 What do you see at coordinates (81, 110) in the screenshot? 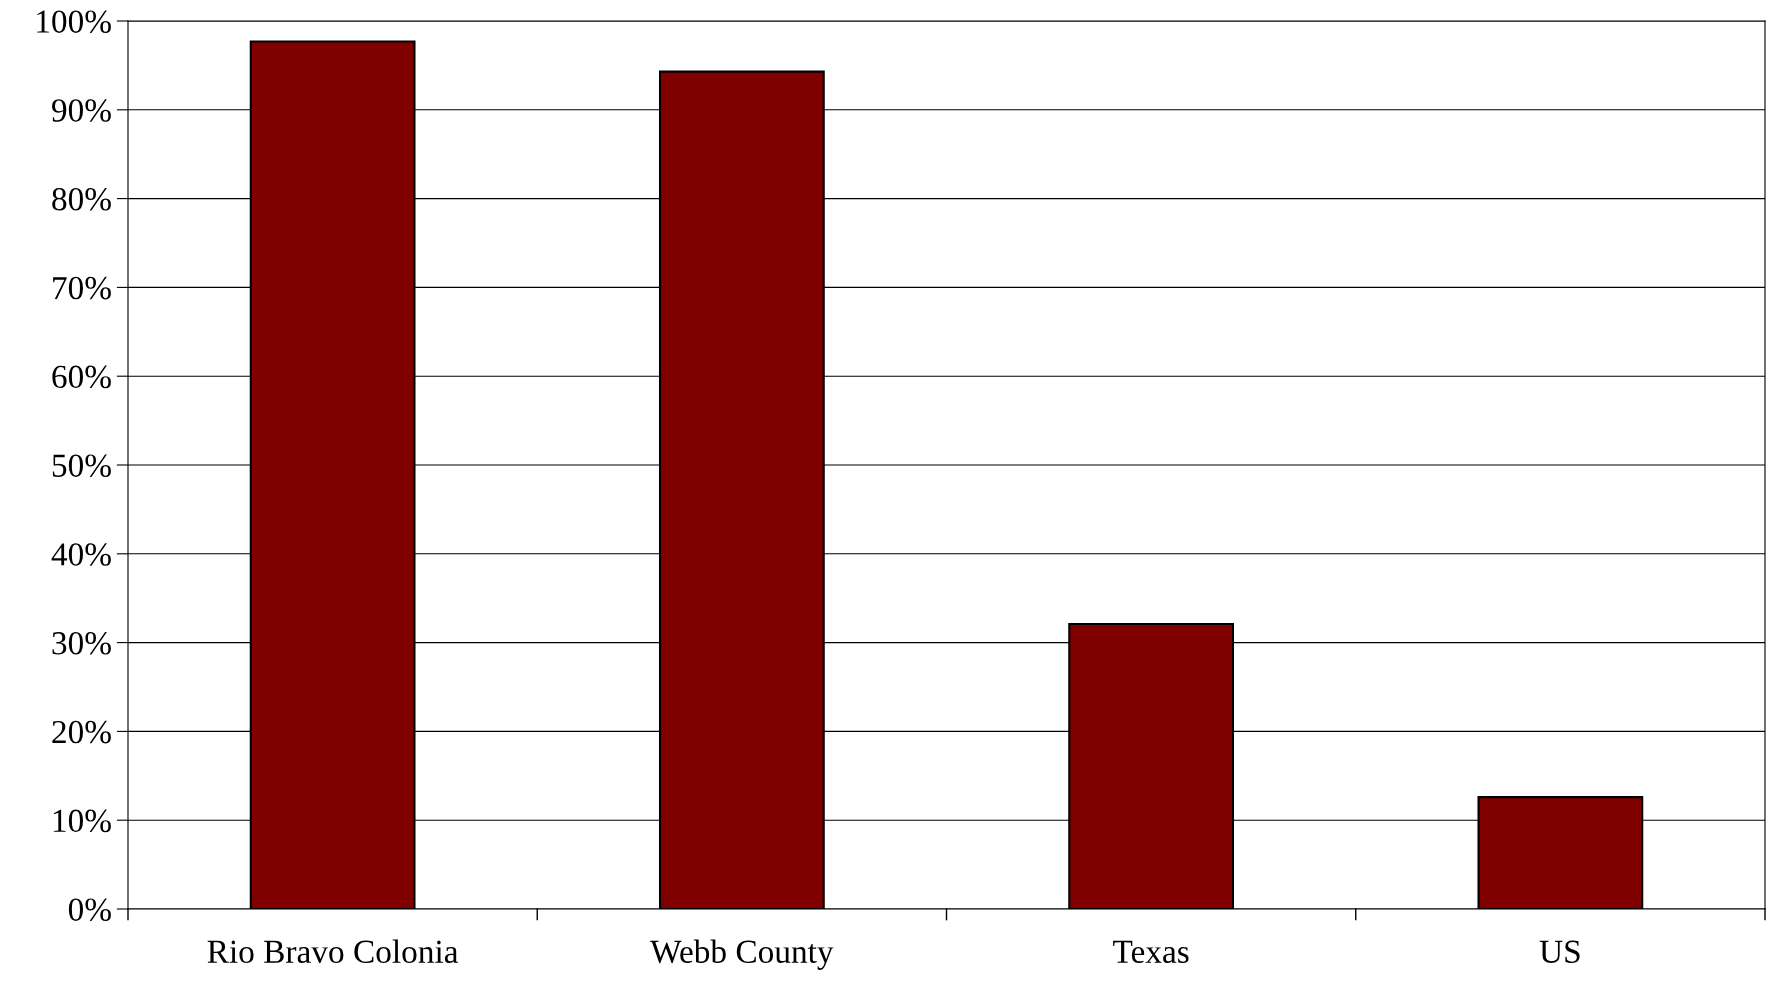
I see `y-tick-label: 90%` at bounding box center [81, 110].